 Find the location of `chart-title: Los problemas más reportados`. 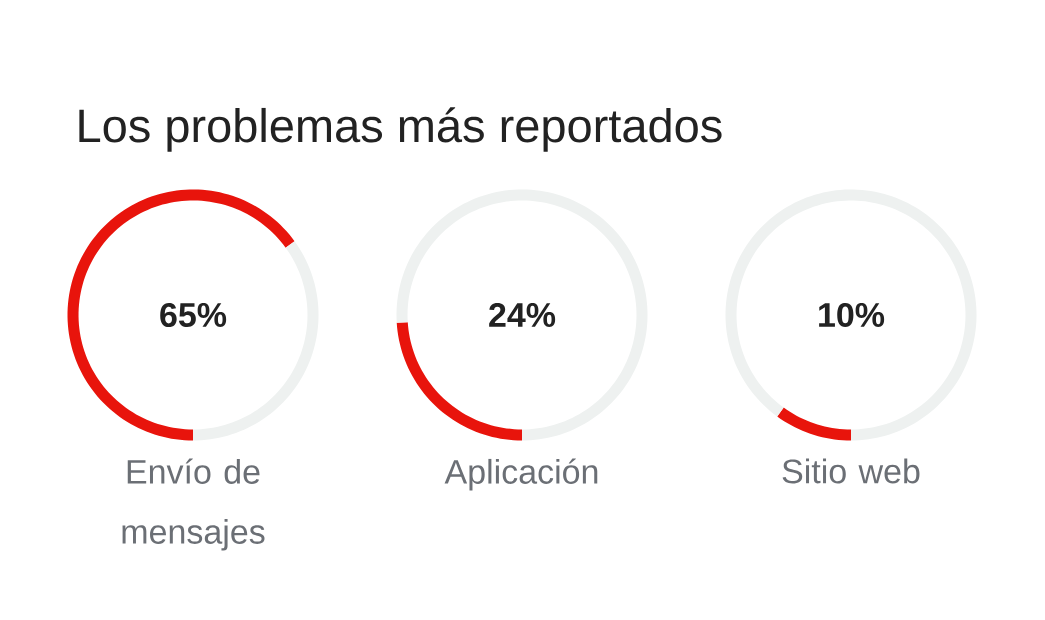

chart-title: Los problemas más reportados is located at coordinates (400, 129).